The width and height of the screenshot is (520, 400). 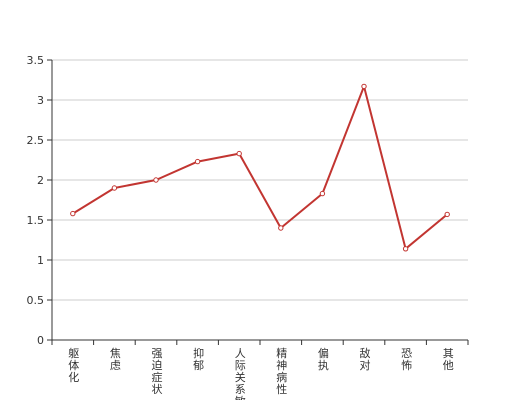 What do you see at coordinates (115, 359) in the screenshot?
I see `x-category-label: 焦虑` at bounding box center [115, 359].